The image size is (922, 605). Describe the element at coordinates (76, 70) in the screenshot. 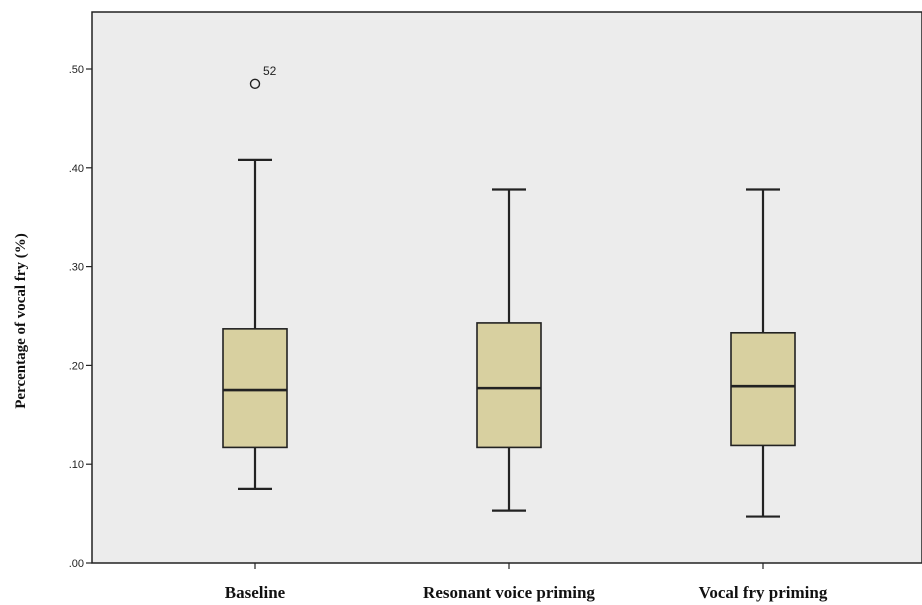

I see `y-tick-label: .50` at that location.